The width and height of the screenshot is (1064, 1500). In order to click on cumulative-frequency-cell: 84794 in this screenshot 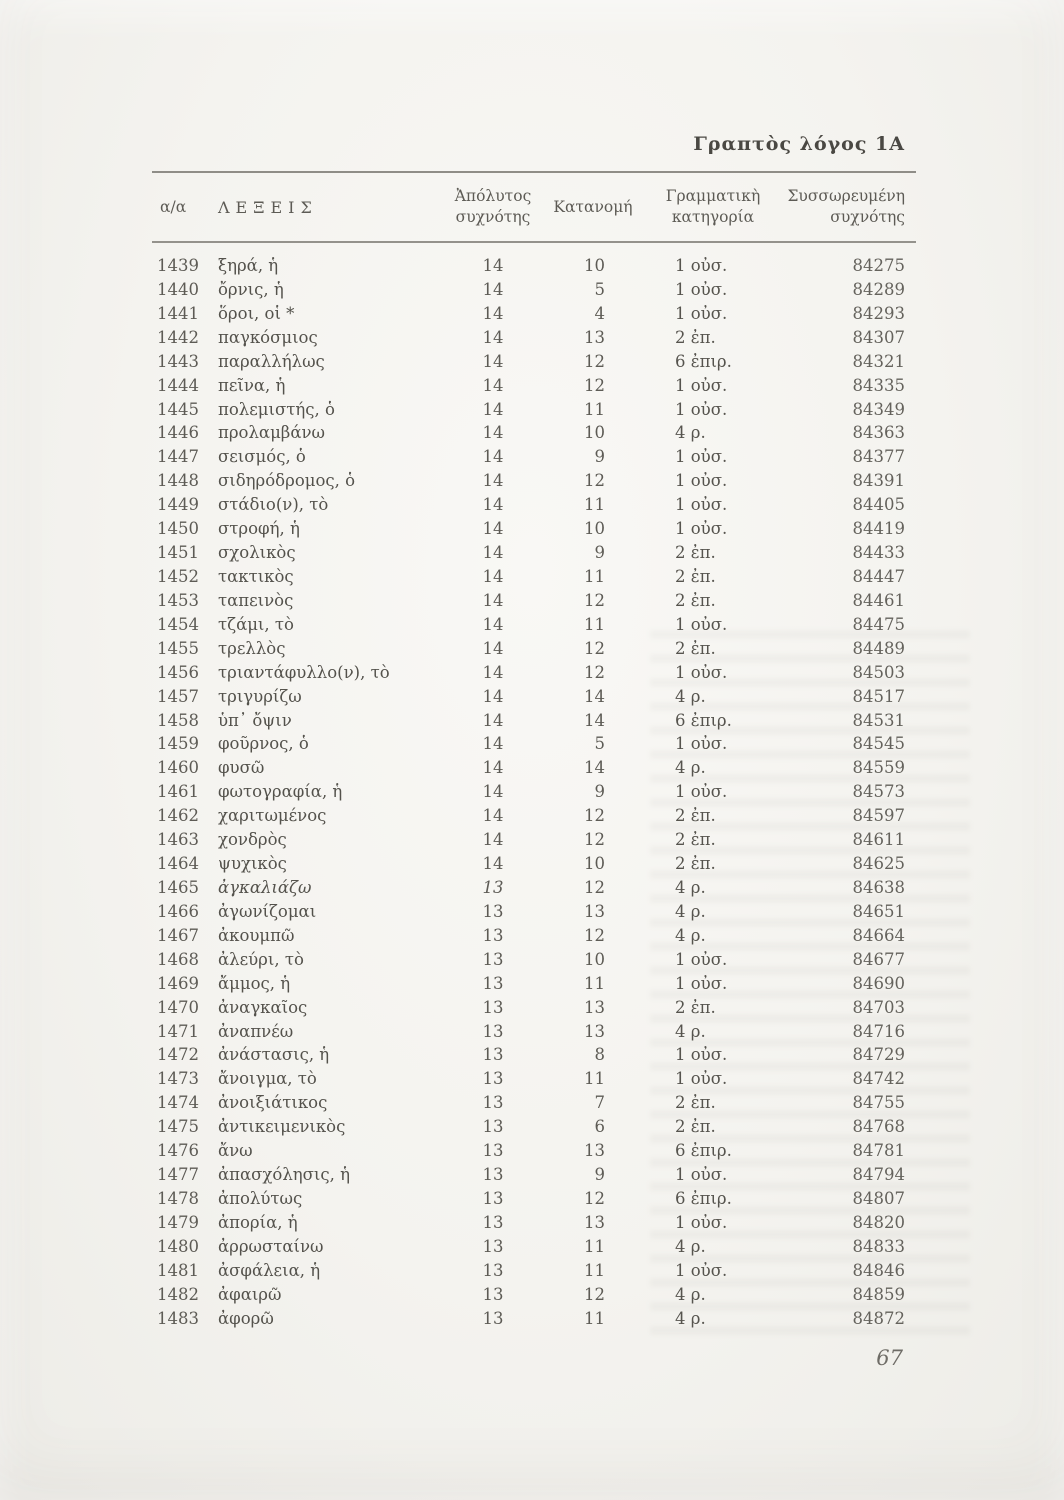, I will do `click(879, 1175)`.